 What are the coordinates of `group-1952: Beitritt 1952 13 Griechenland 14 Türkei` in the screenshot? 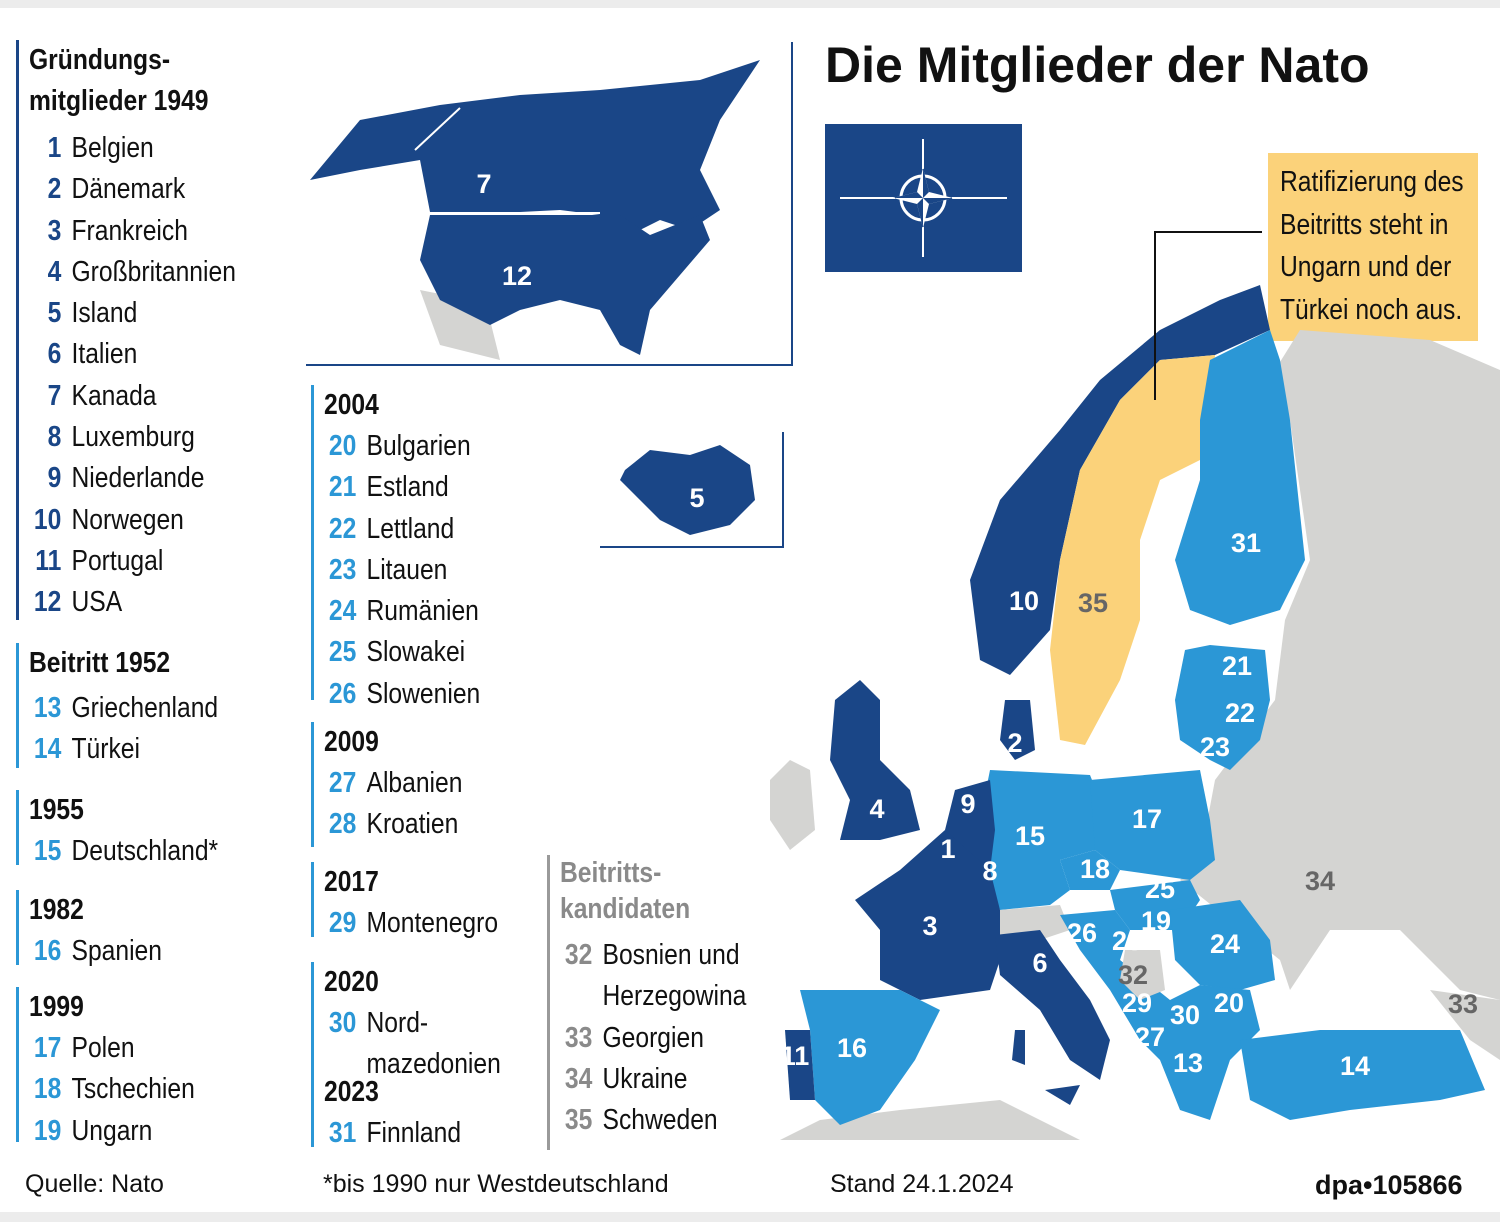 It's located at (134, 705).